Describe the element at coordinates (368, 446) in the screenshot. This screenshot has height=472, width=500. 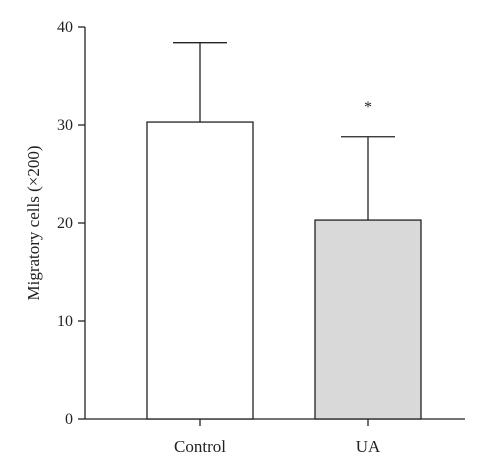
I see `x-tick-label: UA` at that location.